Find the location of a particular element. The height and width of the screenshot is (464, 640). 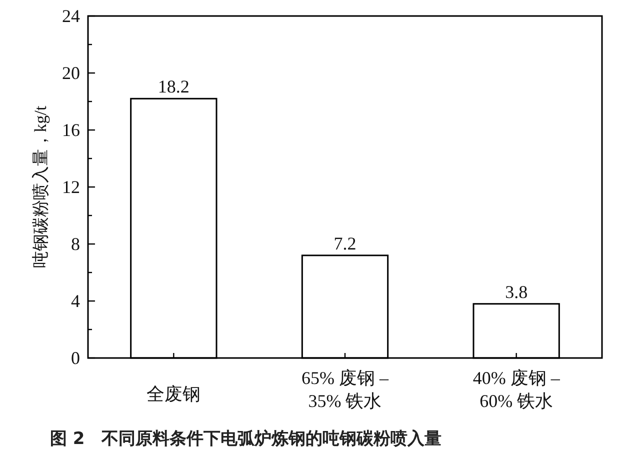

x-tick-label: 40% 废钢 – 60% 铁水 is located at coordinates (516, 389).